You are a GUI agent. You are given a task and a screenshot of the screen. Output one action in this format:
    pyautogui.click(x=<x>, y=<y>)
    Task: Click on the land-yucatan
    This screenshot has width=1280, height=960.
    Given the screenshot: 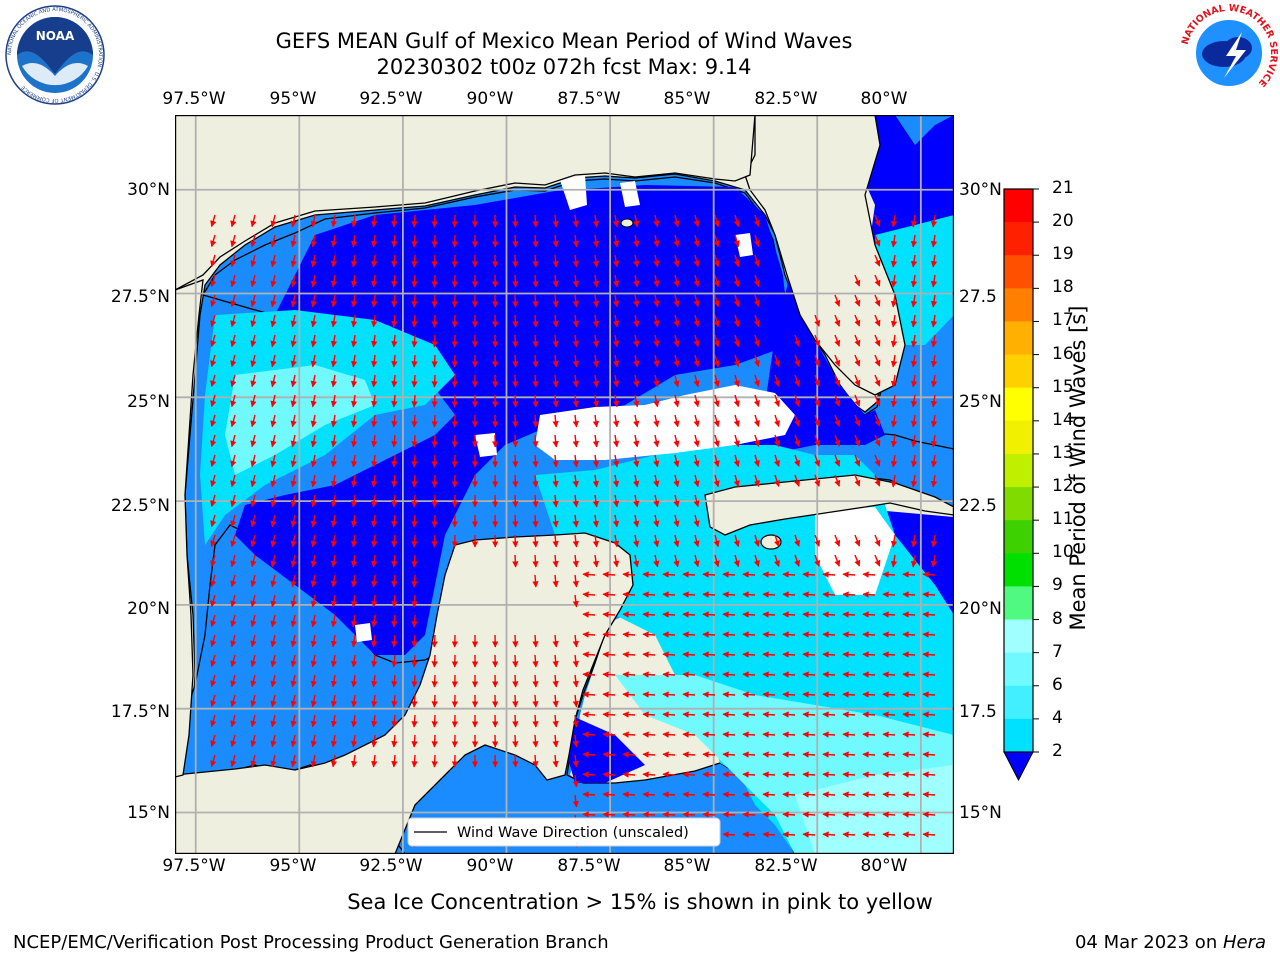 What is the action you would take?
    pyautogui.click(x=404, y=693)
    